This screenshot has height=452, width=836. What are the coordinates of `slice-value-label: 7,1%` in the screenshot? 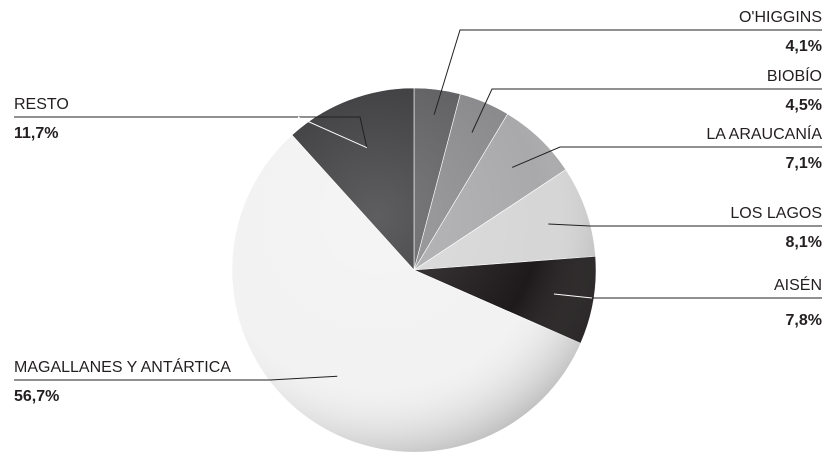 It's located at (804, 163).